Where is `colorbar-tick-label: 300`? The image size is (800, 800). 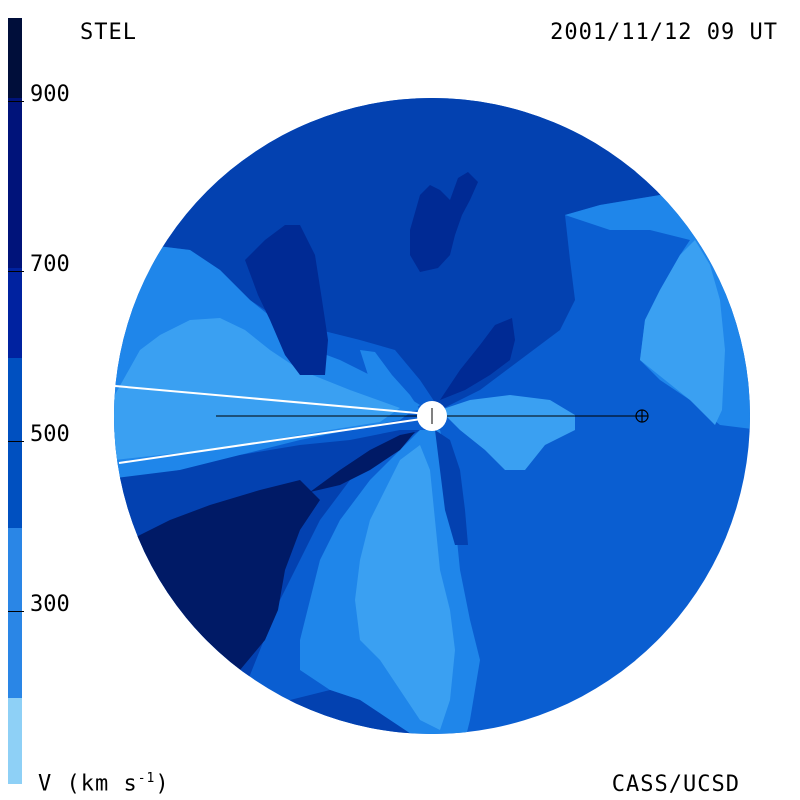 colorbar-tick-label: 300 is located at coordinates (50, 604).